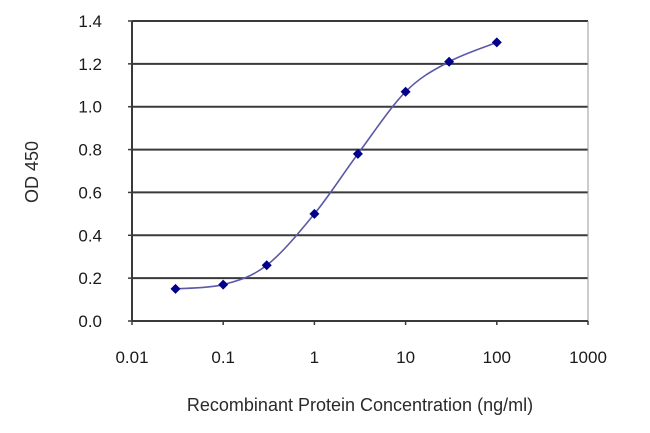  Describe the element at coordinates (90, 235) in the screenshot. I see `y-tick-label: 0.4` at that location.